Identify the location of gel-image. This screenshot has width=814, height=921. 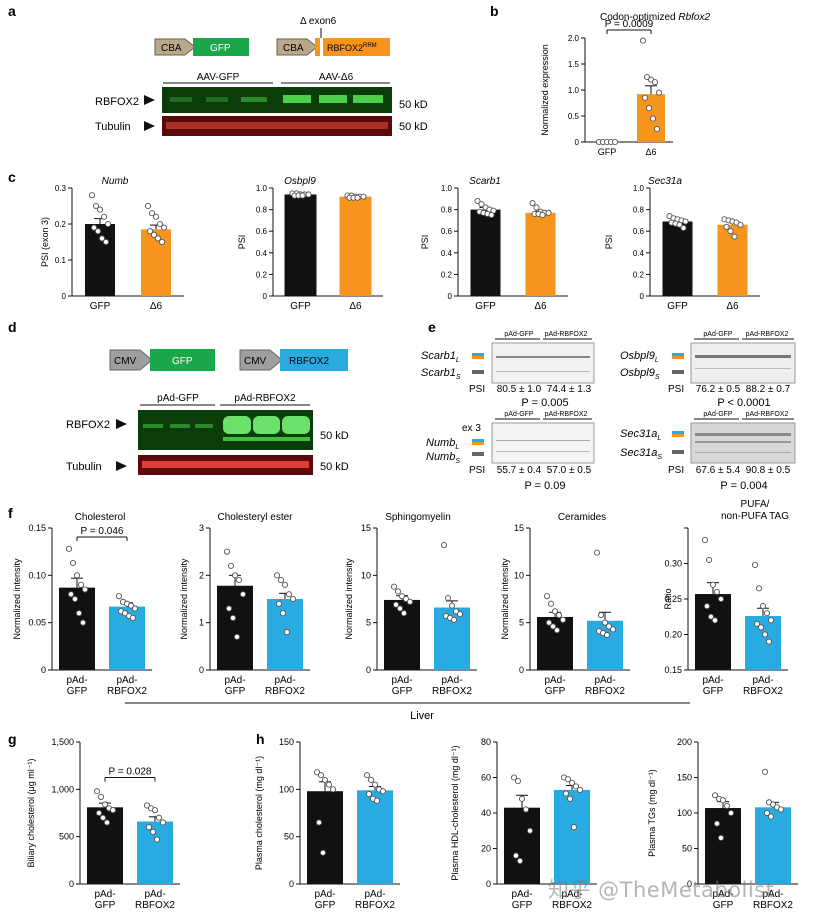
(543, 443).